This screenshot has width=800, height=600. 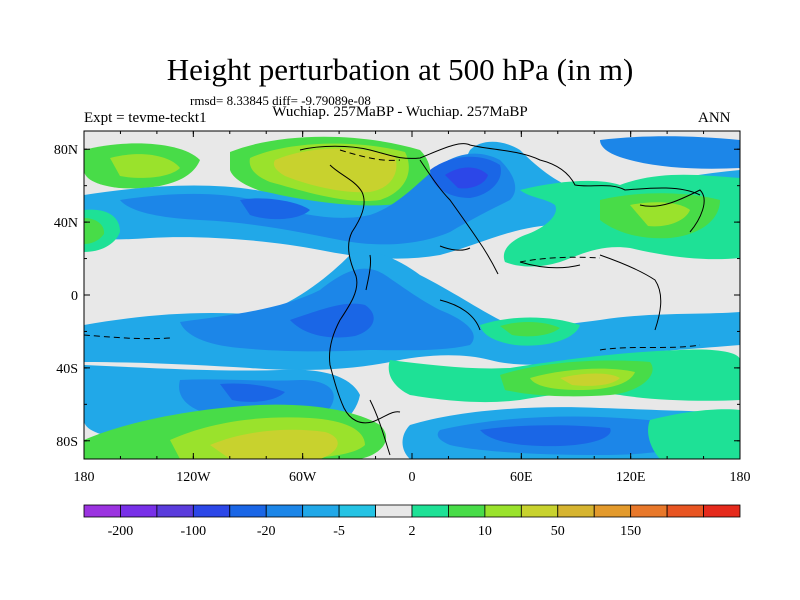 I want to click on y-tick-label: 40S, so click(x=67, y=369).